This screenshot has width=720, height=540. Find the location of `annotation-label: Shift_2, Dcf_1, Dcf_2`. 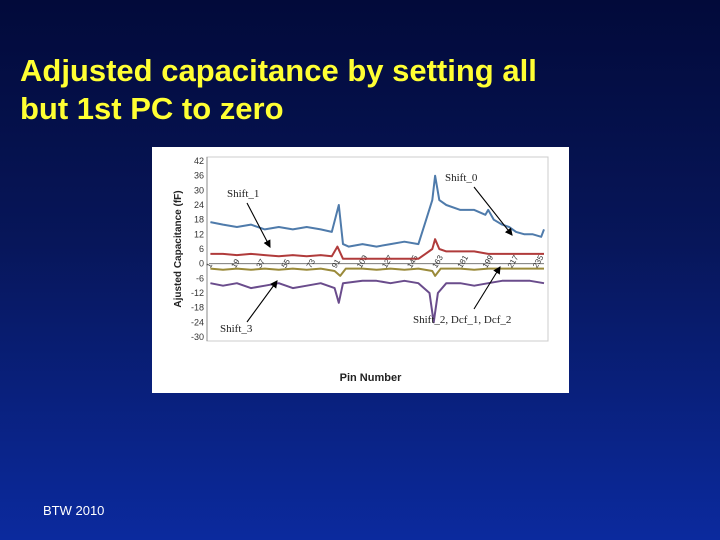

annotation-label: Shift_2, Dcf_1, Dcf_2 is located at coordinates (462, 320).